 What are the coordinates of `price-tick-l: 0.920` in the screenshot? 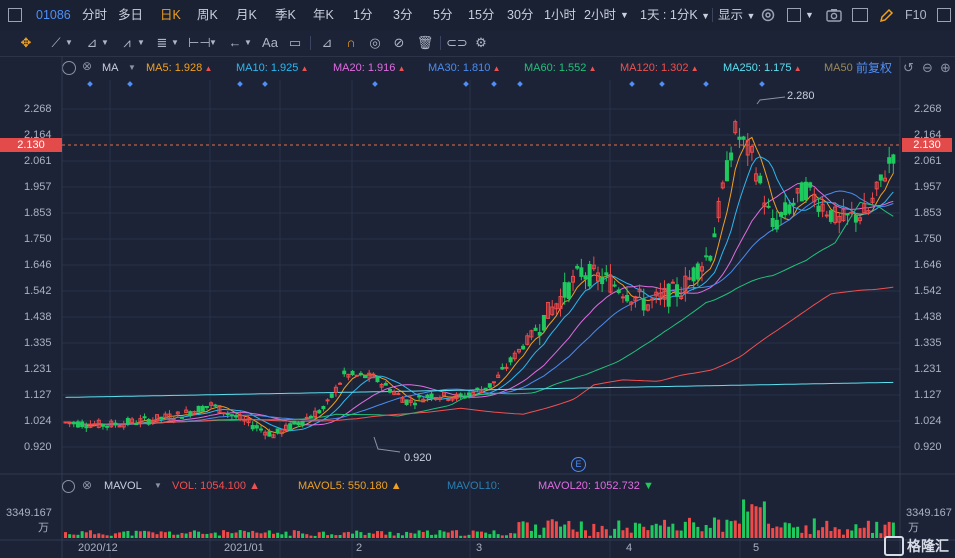 It's located at (38, 447).